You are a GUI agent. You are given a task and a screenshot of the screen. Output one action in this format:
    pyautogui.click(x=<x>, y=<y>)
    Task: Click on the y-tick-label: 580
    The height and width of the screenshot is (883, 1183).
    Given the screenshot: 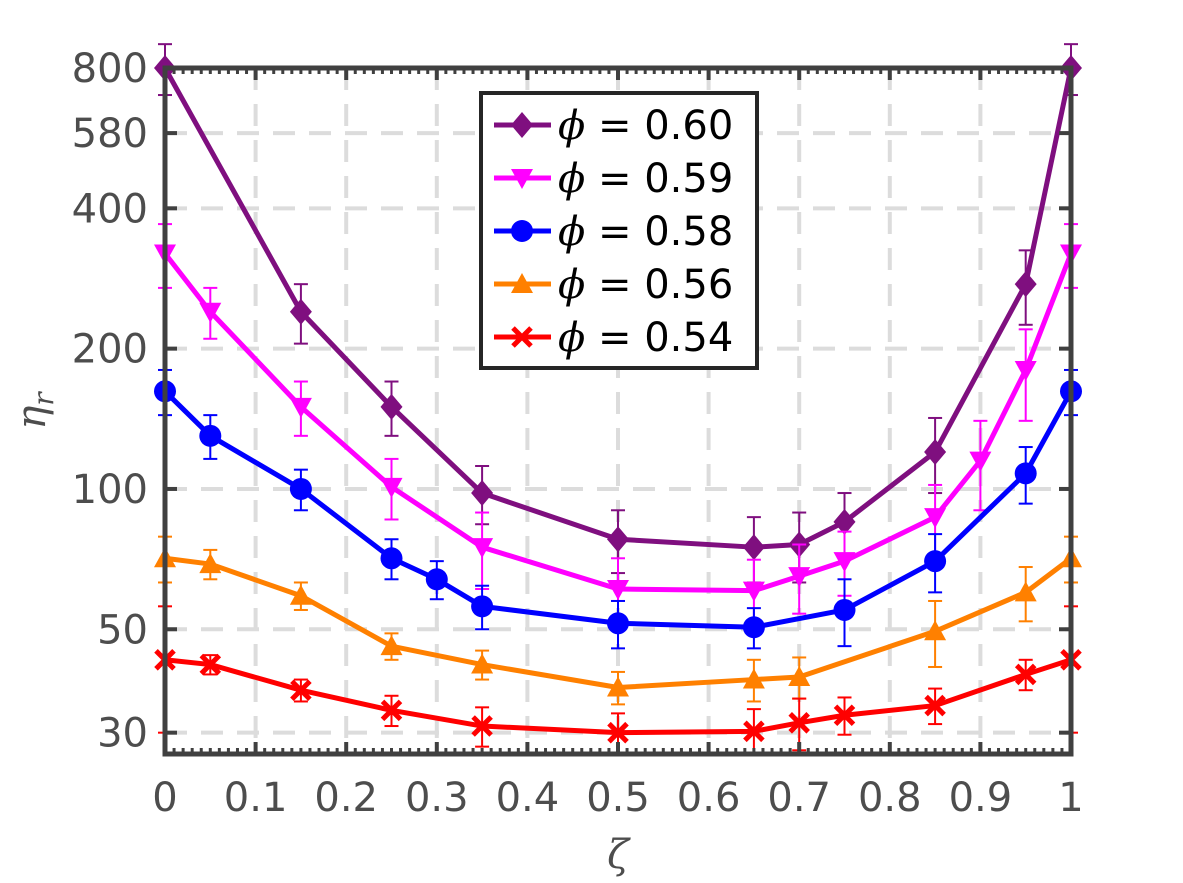 What is the action you would take?
    pyautogui.click(x=110, y=134)
    